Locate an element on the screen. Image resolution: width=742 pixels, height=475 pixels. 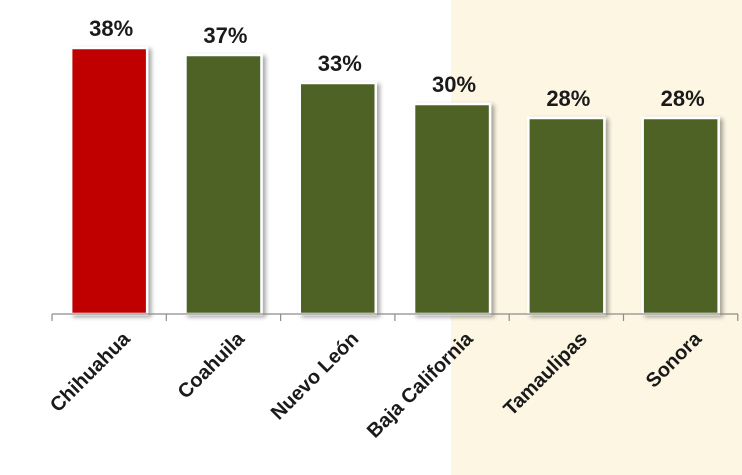
bar-nuevo-león is located at coordinates (337, 198).